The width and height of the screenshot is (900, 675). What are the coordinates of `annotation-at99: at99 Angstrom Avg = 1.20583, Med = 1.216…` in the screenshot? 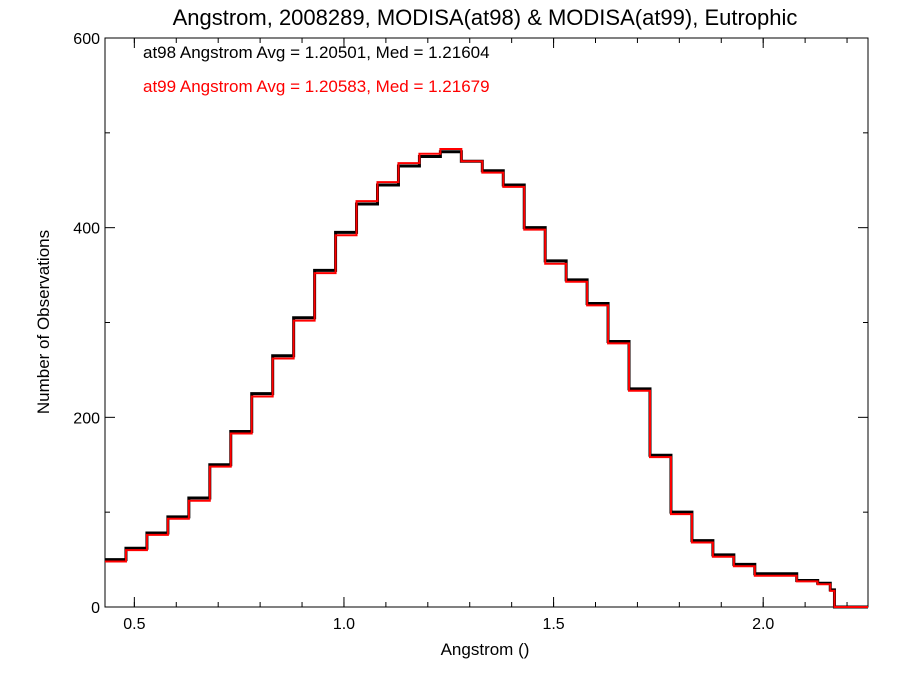 It's located at (316, 86).